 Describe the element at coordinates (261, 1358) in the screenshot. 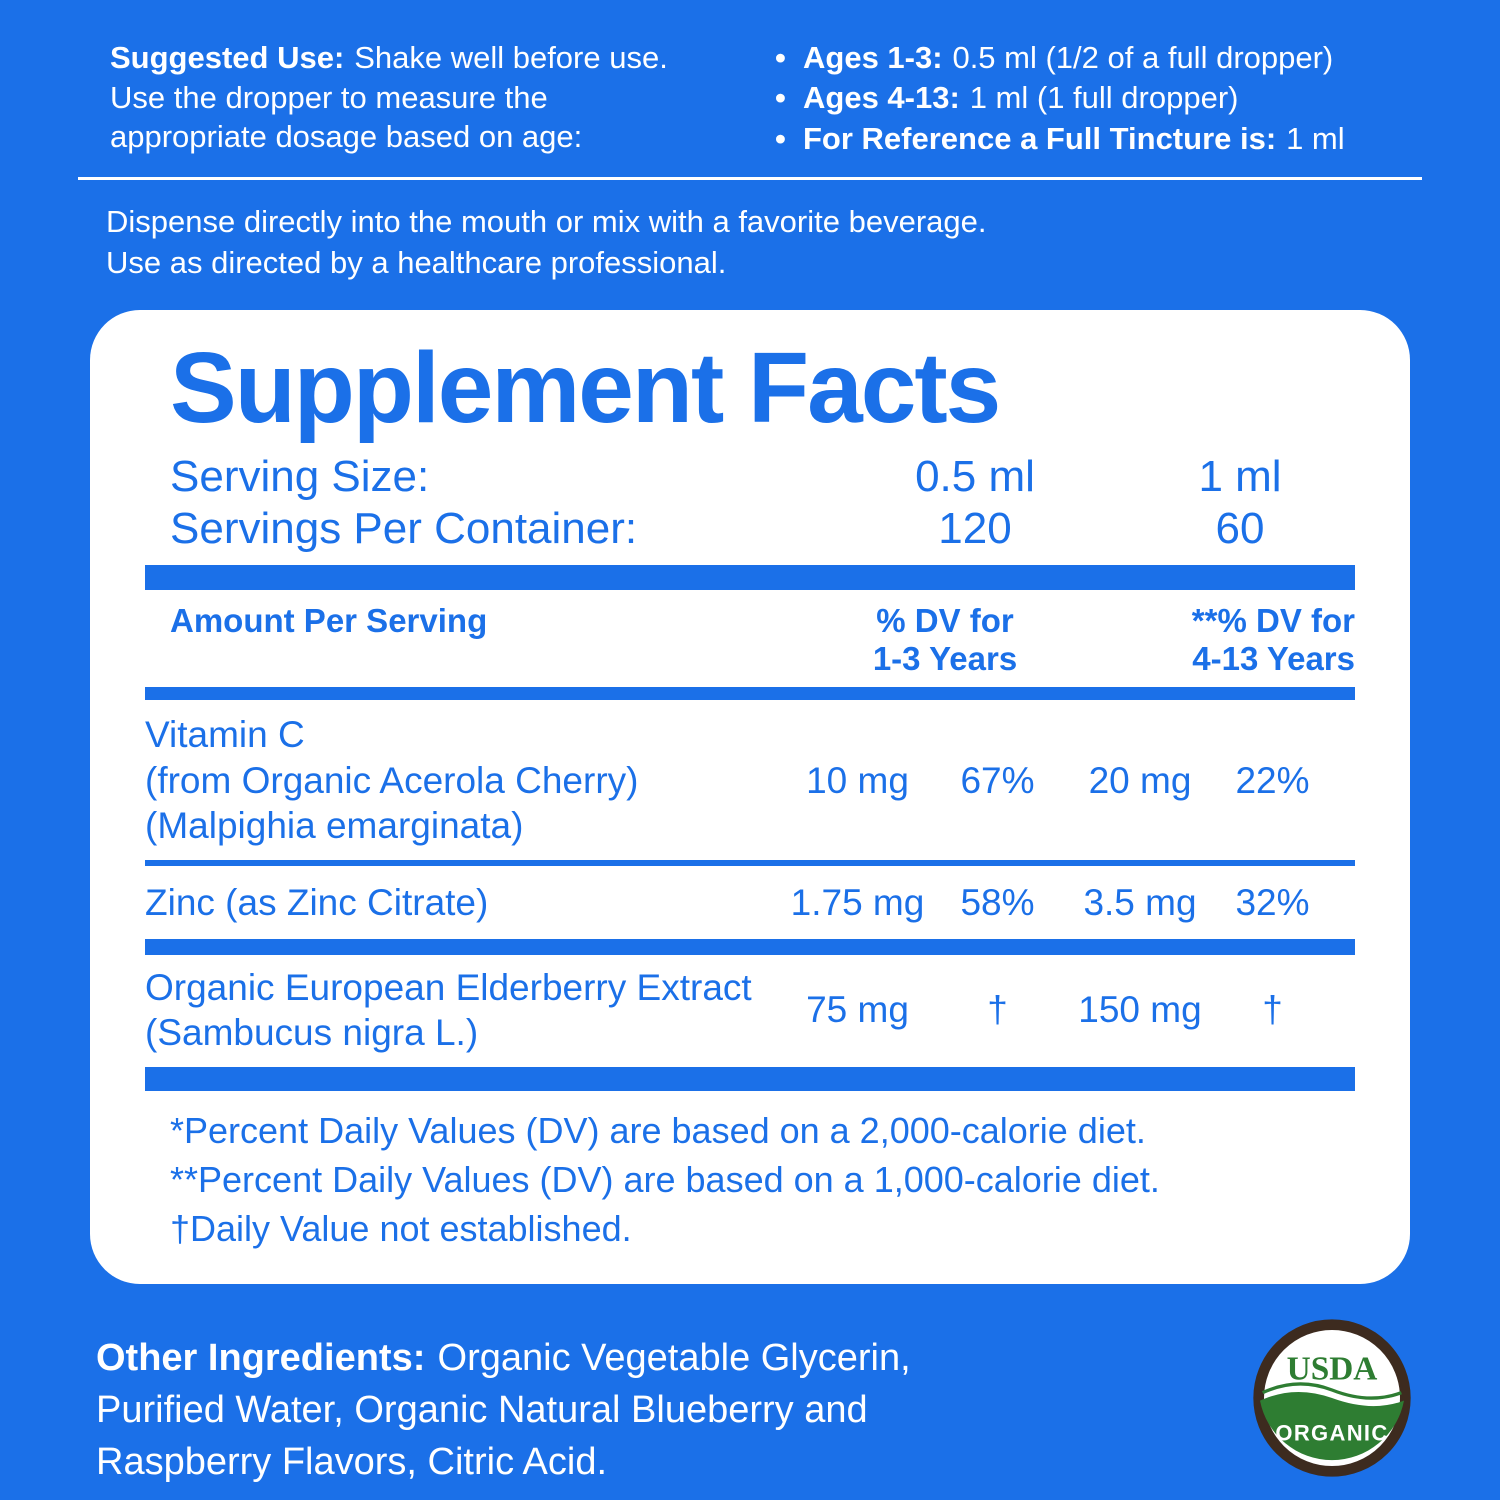

I see `other-ingredients-label: Other Ingredients:` at that location.